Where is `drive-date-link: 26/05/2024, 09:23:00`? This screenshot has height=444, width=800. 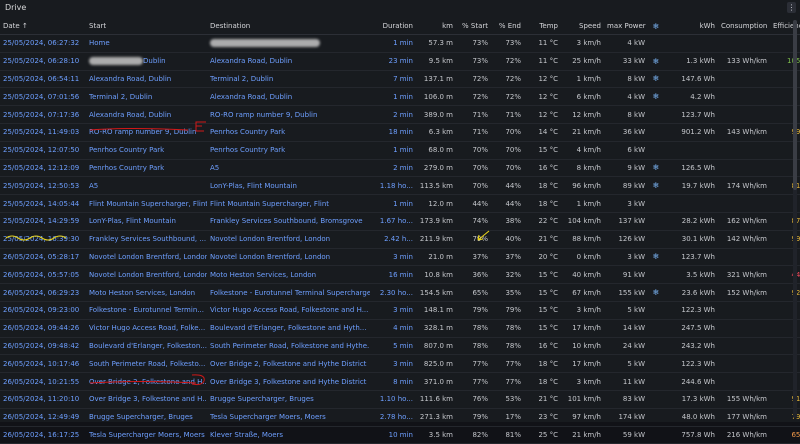
drive-date-link: 26/05/2024, 09:23:00 is located at coordinates (43, 310).